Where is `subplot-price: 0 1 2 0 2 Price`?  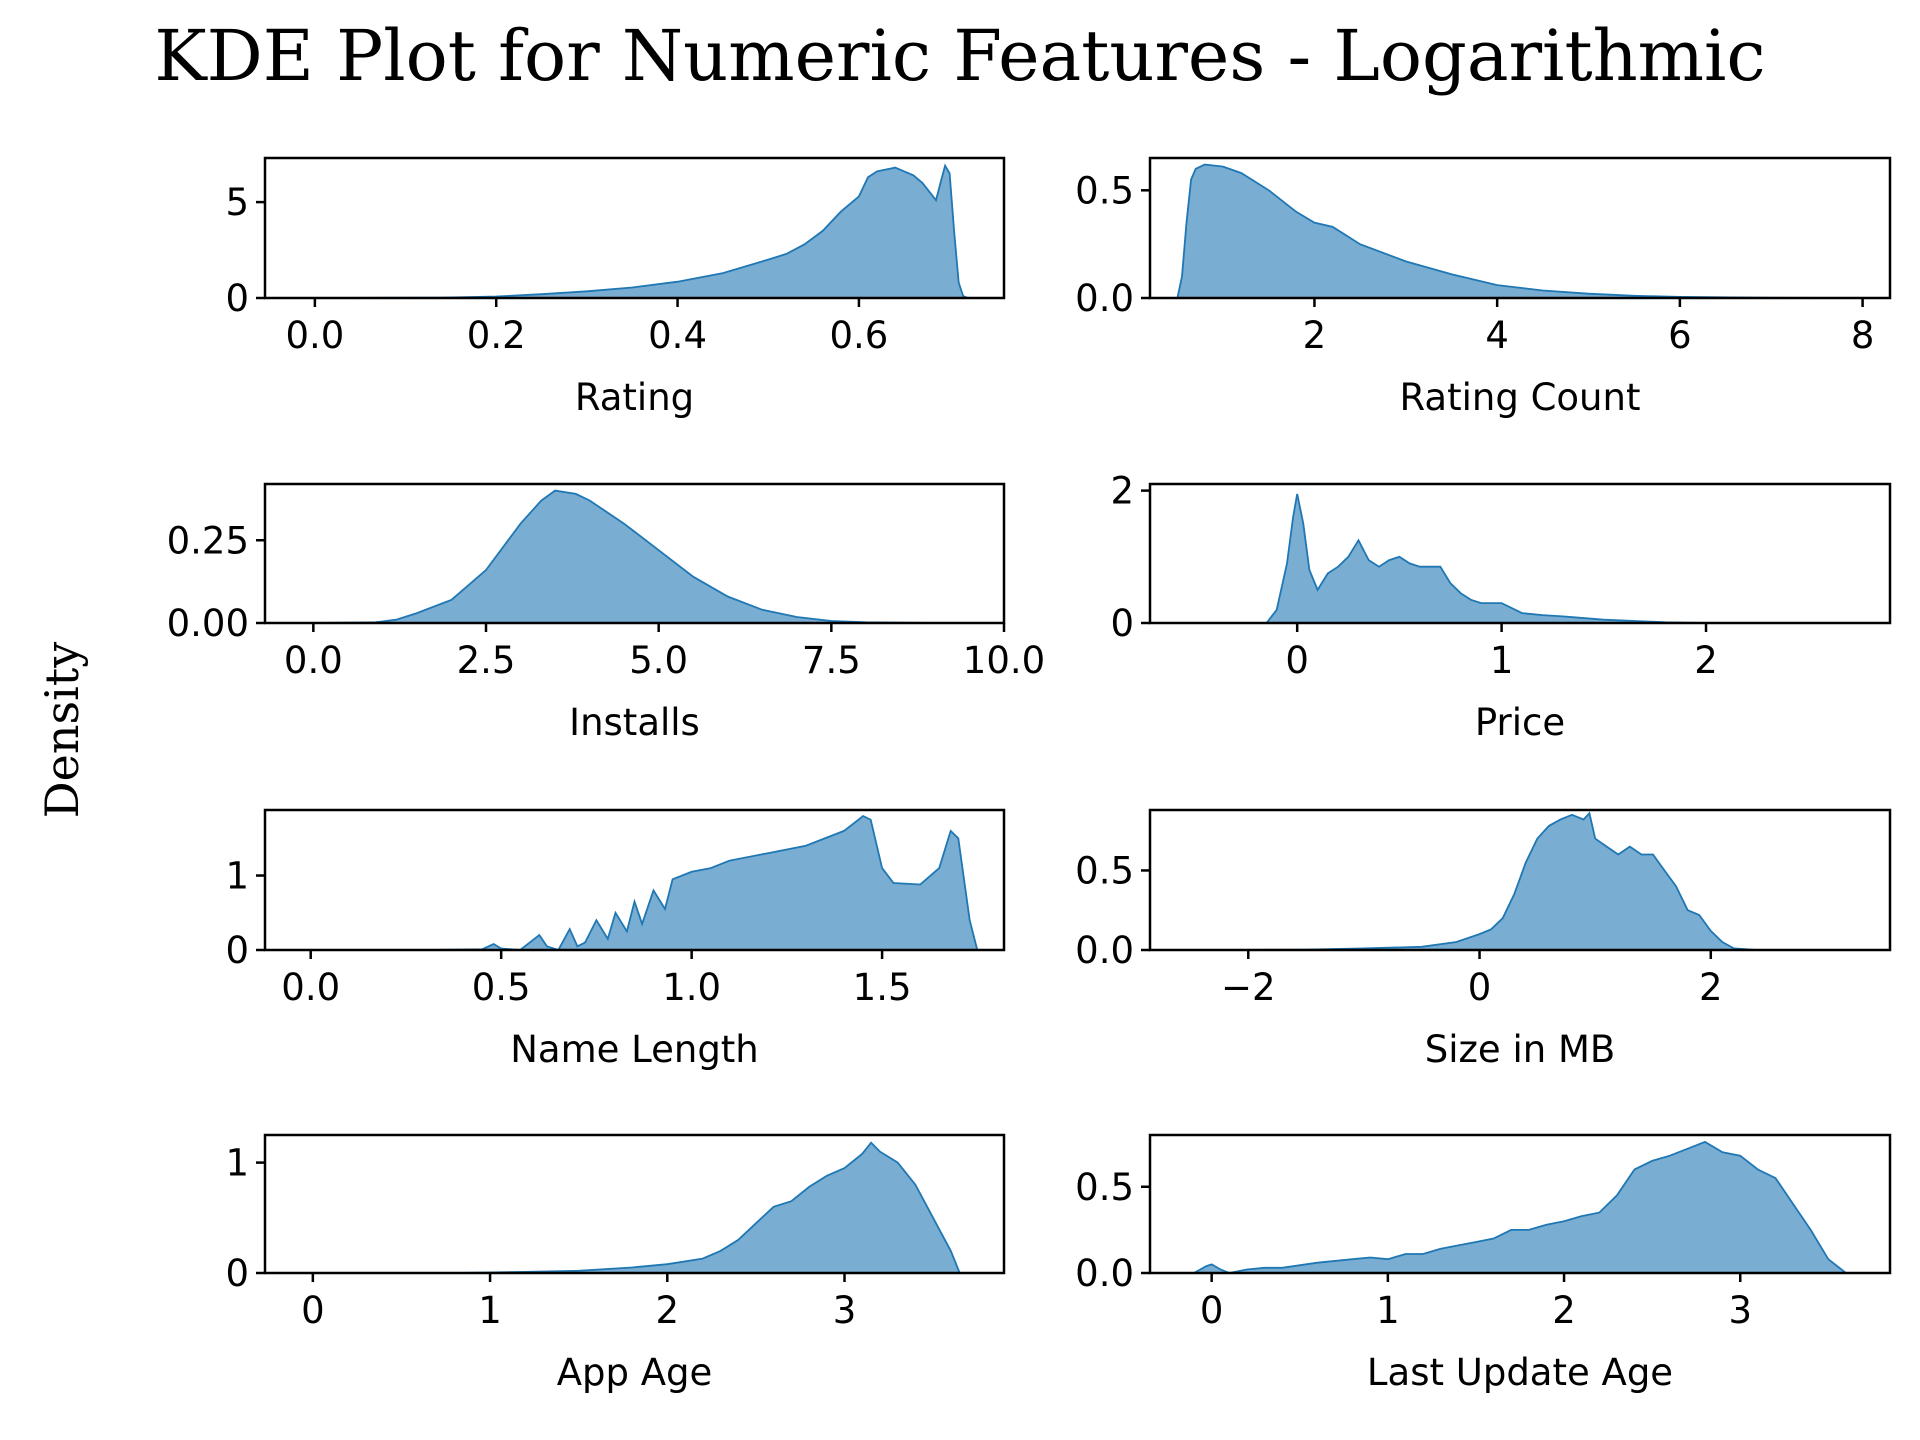 subplot-price: 0 1 2 0 2 Price is located at coordinates (1501, 607).